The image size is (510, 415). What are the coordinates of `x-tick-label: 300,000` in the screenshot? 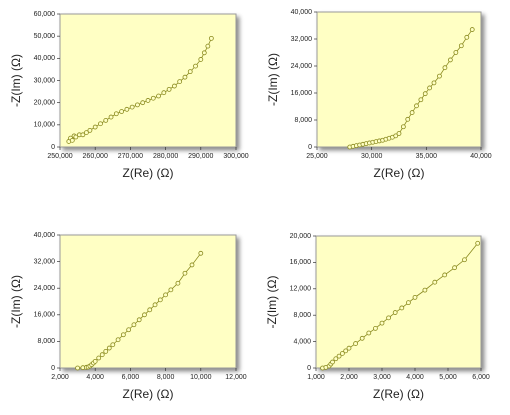 It's located at (235, 156).